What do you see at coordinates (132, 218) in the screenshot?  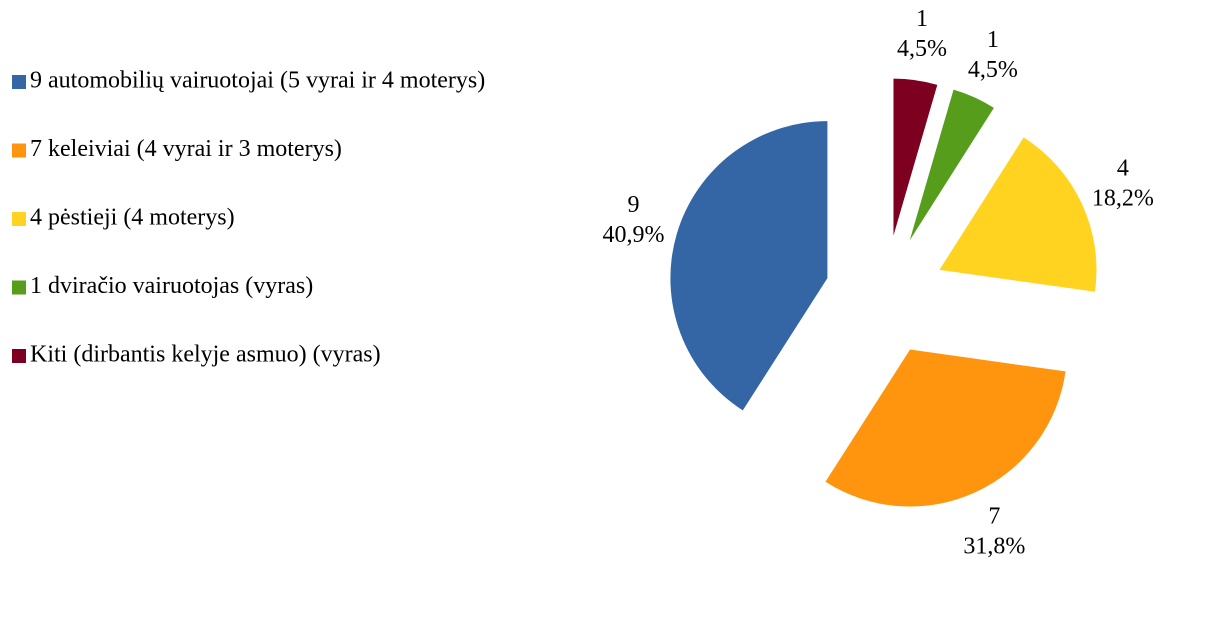 I see `legend-label: 4 pėstieji (4 moterys)` at bounding box center [132, 218].